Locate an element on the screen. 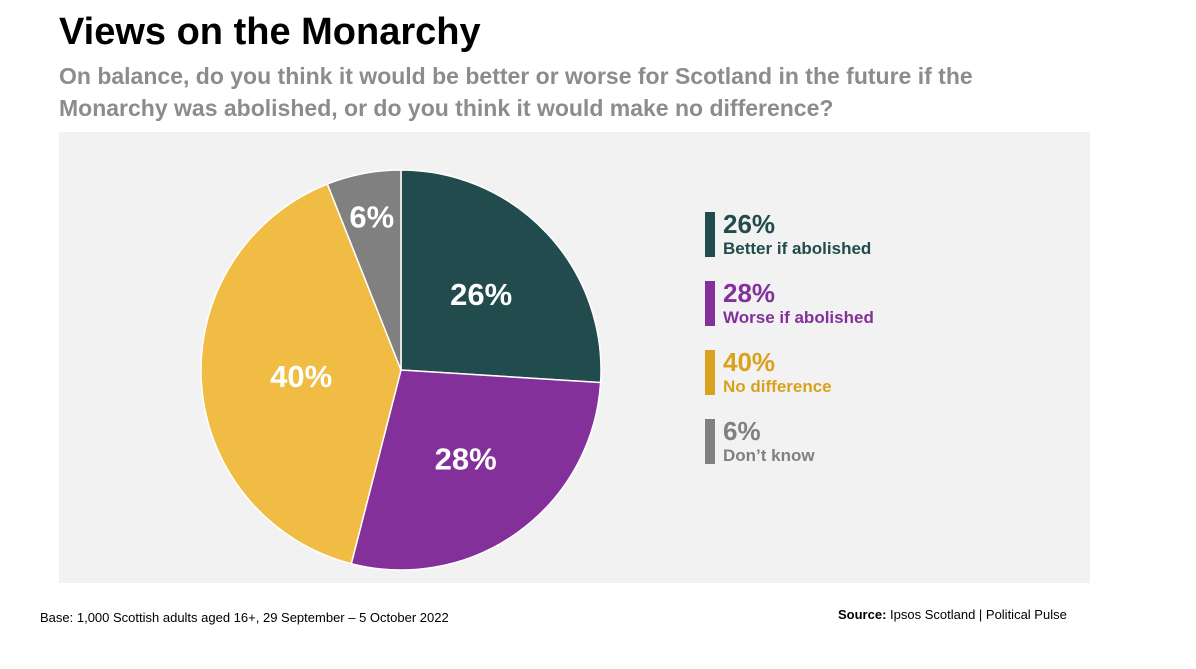 The image size is (1196, 669). pie-label-better: 26% is located at coordinates (481, 294).